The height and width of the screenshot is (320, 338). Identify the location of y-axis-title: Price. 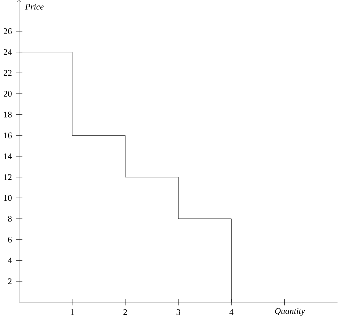
(34, 7).